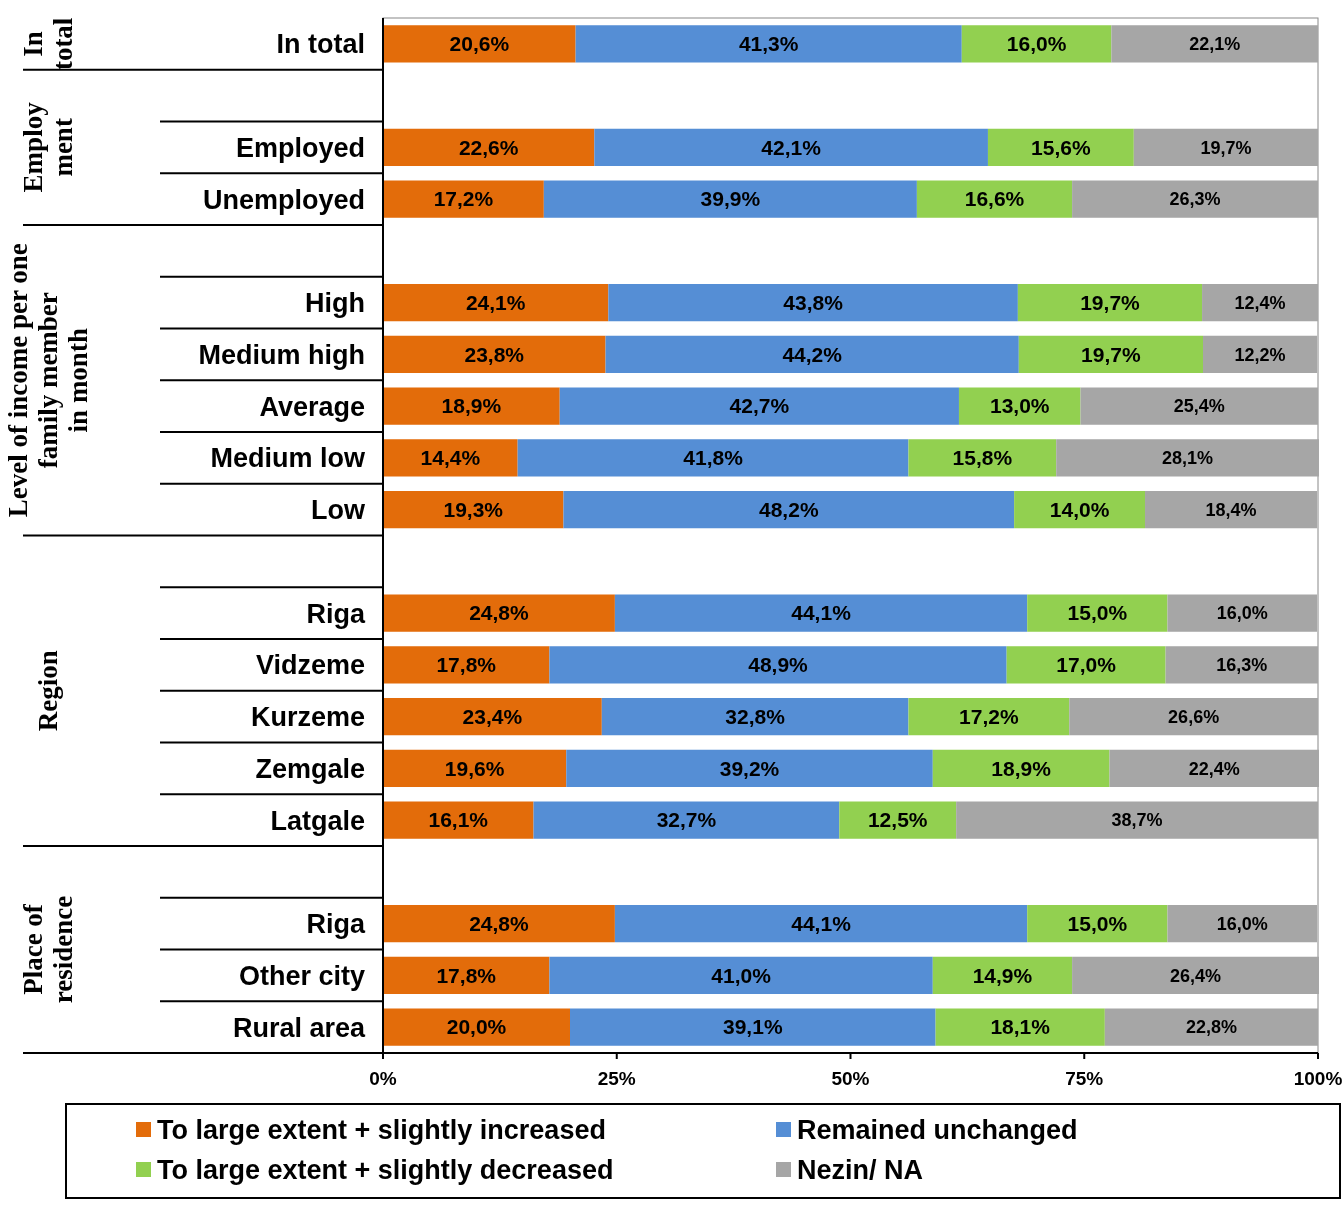 The width and height of the screenshot is (1343, 1212). Describe the element at coordinates (317, 820) in the screenshot. I see `y-tick-label: Latgale` at that location.